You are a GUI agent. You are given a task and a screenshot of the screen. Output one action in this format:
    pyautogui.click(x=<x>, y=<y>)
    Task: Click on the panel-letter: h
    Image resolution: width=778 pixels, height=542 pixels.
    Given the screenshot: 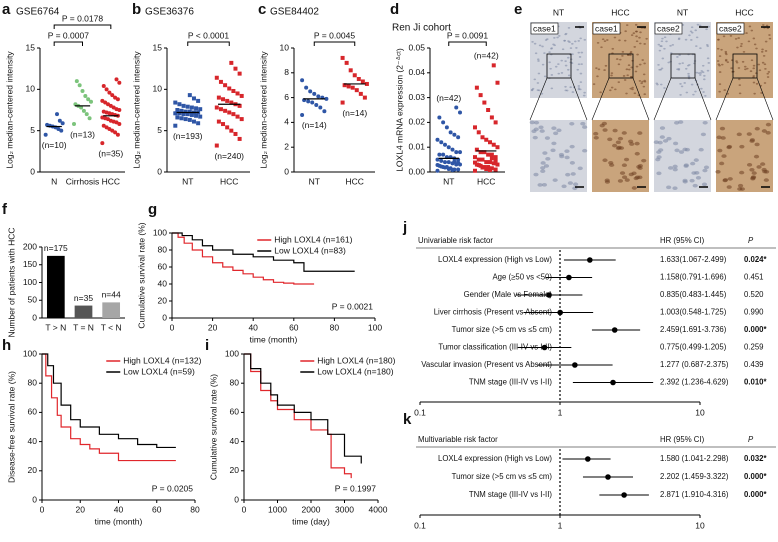 What is the action you would take?
    pyautogui.click(x=6, y=345)
    